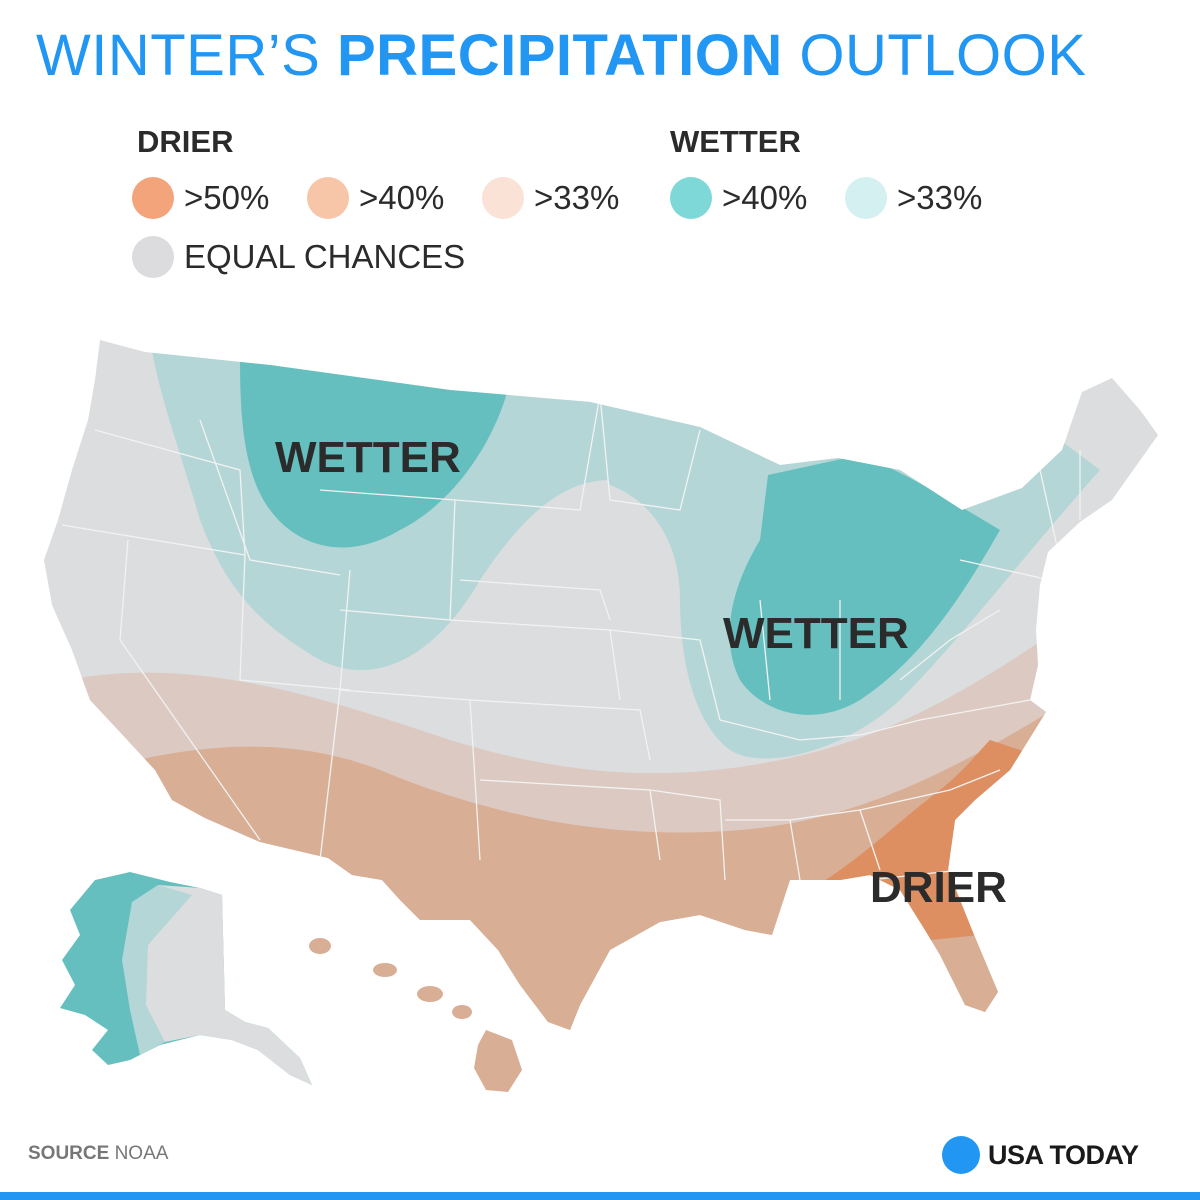 This screenshot has height=1200, width=1200. Describe the element at coordinates (415, 1015) in the screenshot. I see `hawaii-islands` at that location.